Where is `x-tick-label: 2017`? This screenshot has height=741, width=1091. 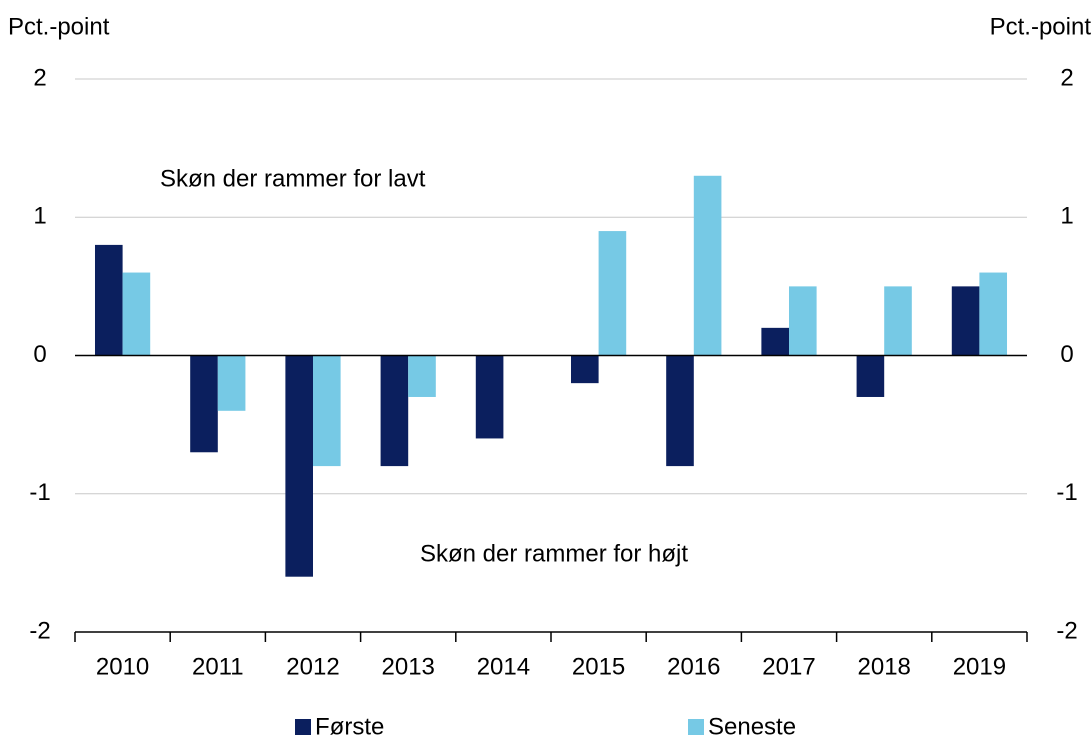 x-tick-label: 2017 is located at coordinates (788, 666).